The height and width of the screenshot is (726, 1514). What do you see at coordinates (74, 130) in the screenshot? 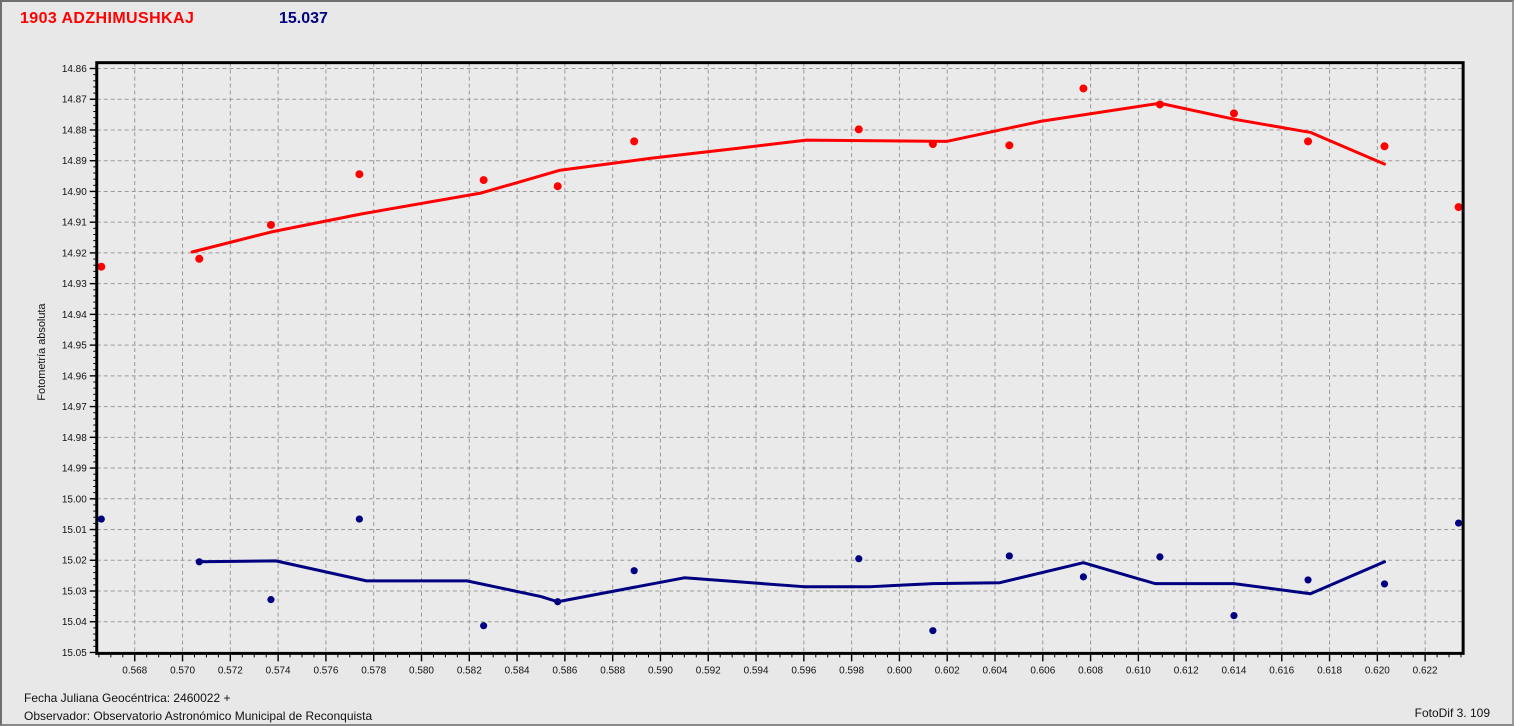
I see `y-tick-label: 14.88` at bounding box center [74, 130].